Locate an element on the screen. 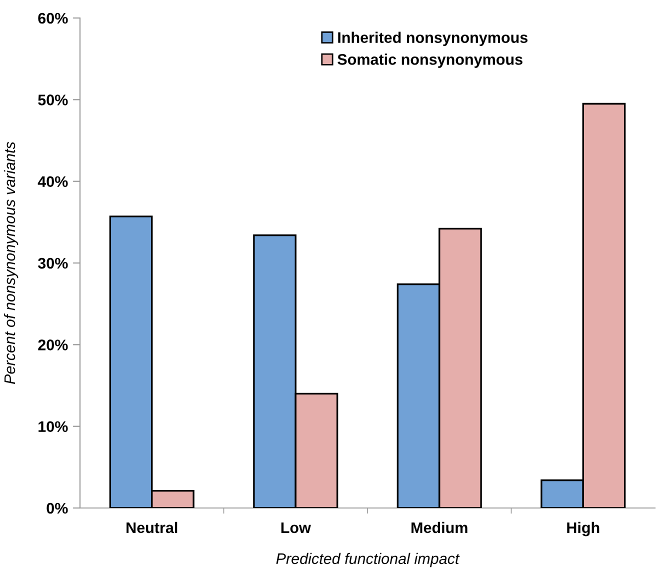  legend-label: Somatic nonsynonymous is located at coordinates (430, 61).